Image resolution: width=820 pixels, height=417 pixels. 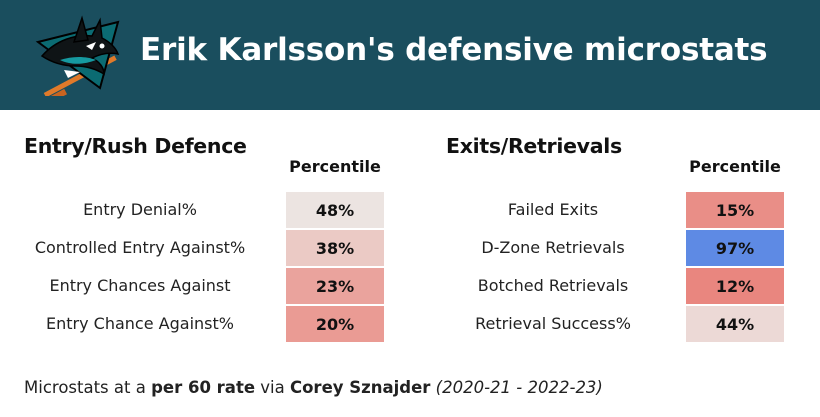 I want to click on page-title: Erik Karlsson's defensive microstats, so click(x=454, y=50).